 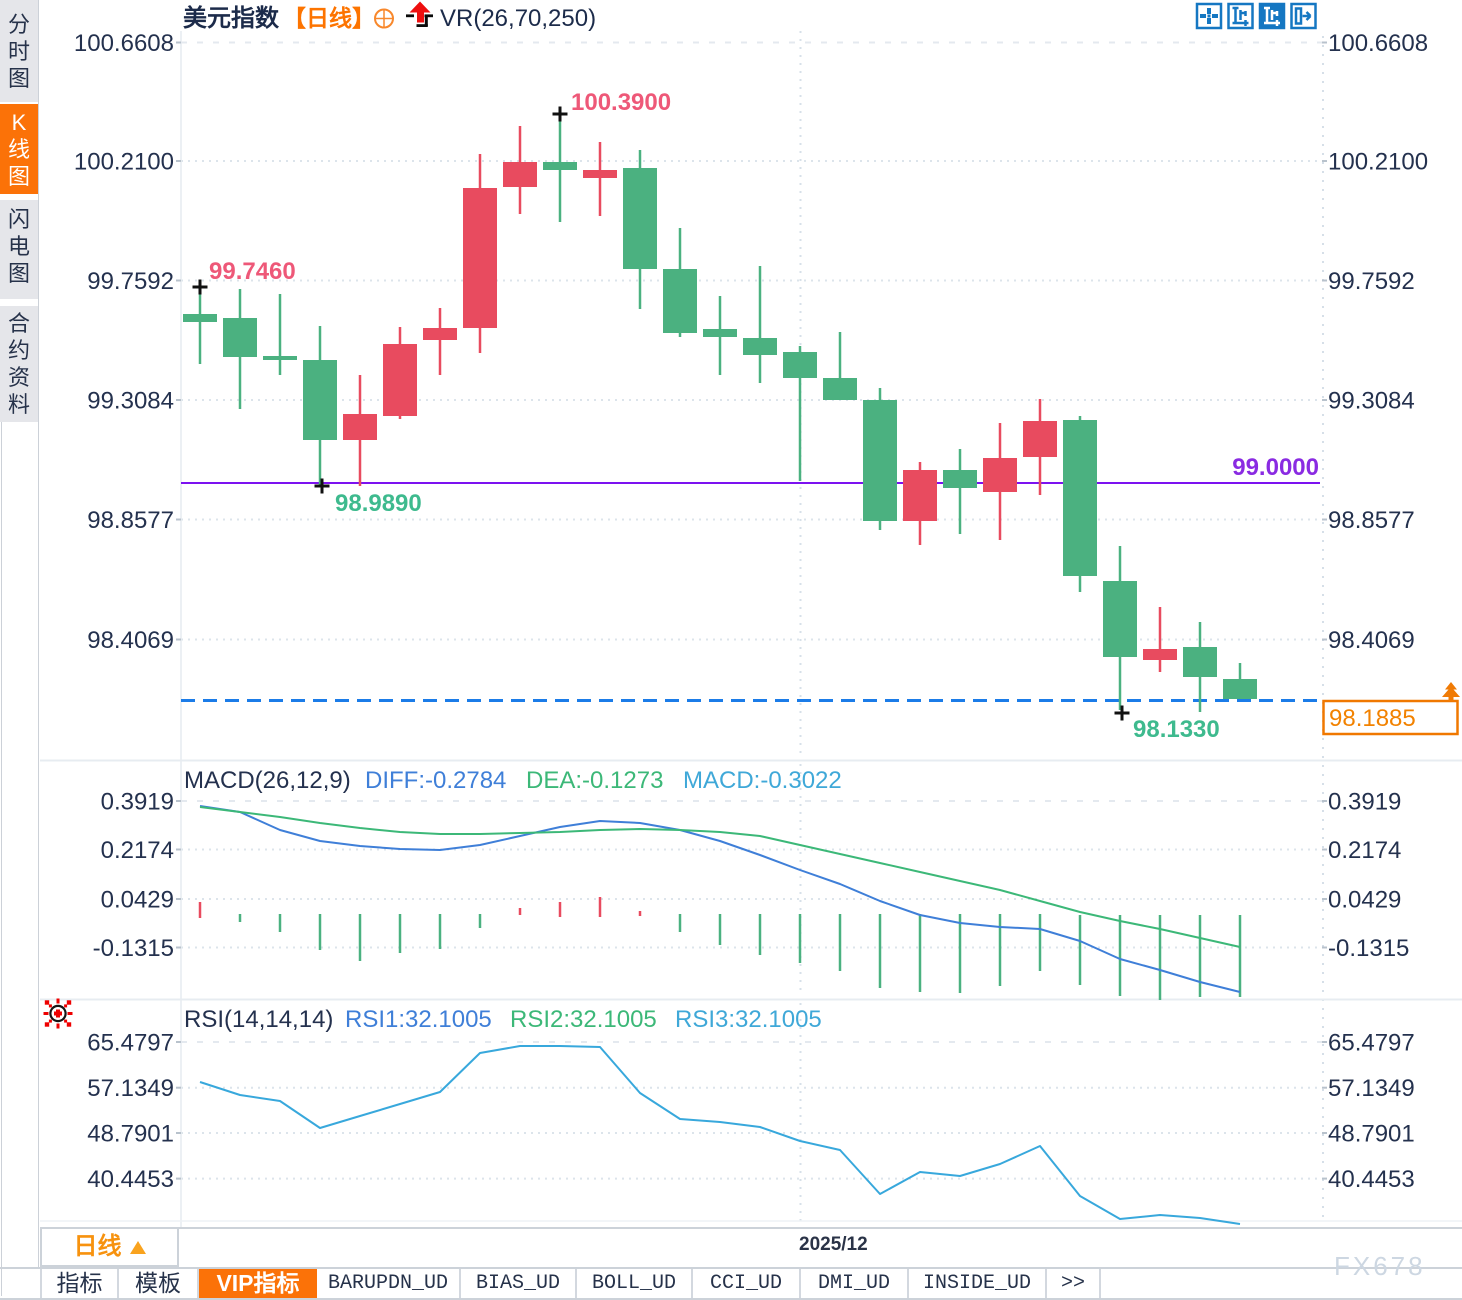 I want to click on svg-text: 99.7460, so click(x=252, y=271).